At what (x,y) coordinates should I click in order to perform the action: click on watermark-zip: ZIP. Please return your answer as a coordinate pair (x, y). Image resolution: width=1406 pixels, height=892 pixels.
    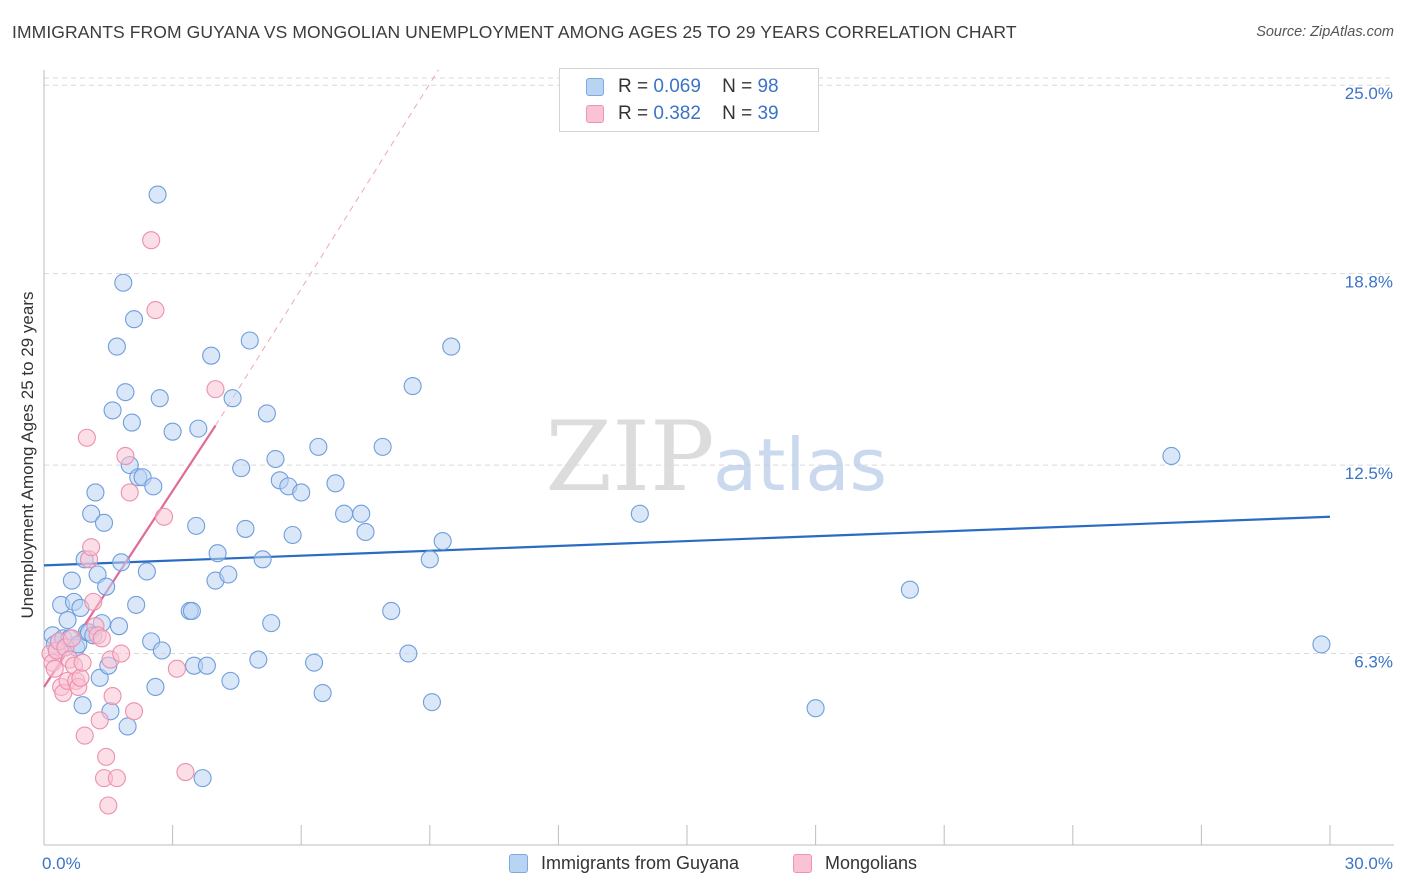
    Looking at the image, I should click on (629, 457).